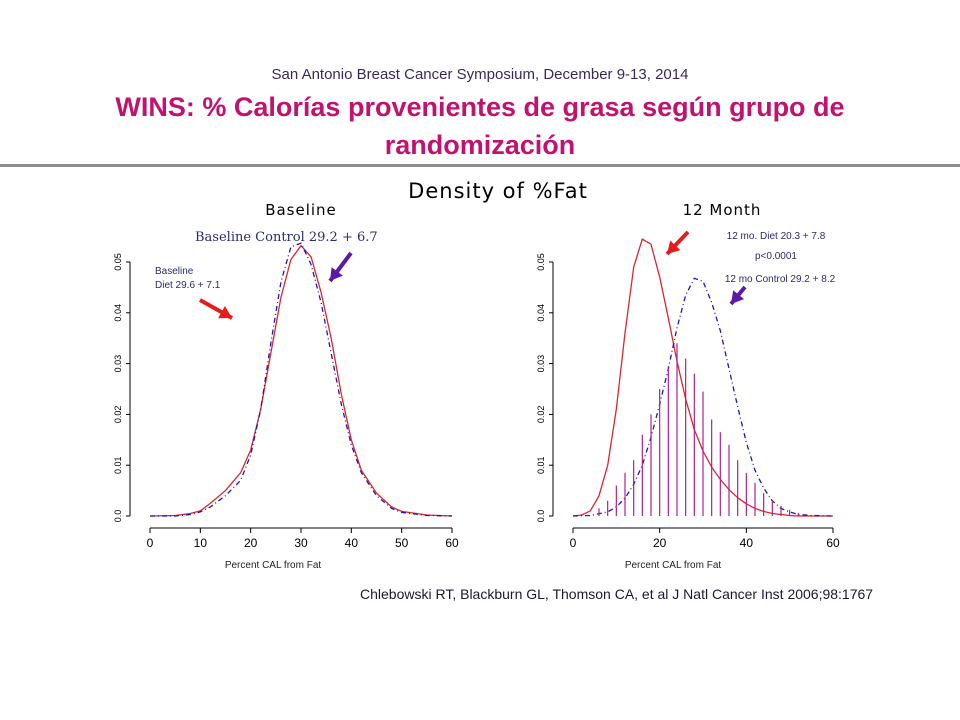 This screenshot has width=960, height=720. Describe the element at coordinates (188, 285) in the screenshot. I see `baseline-diet-stats: Diet 29.6 + 7.1` at that location.